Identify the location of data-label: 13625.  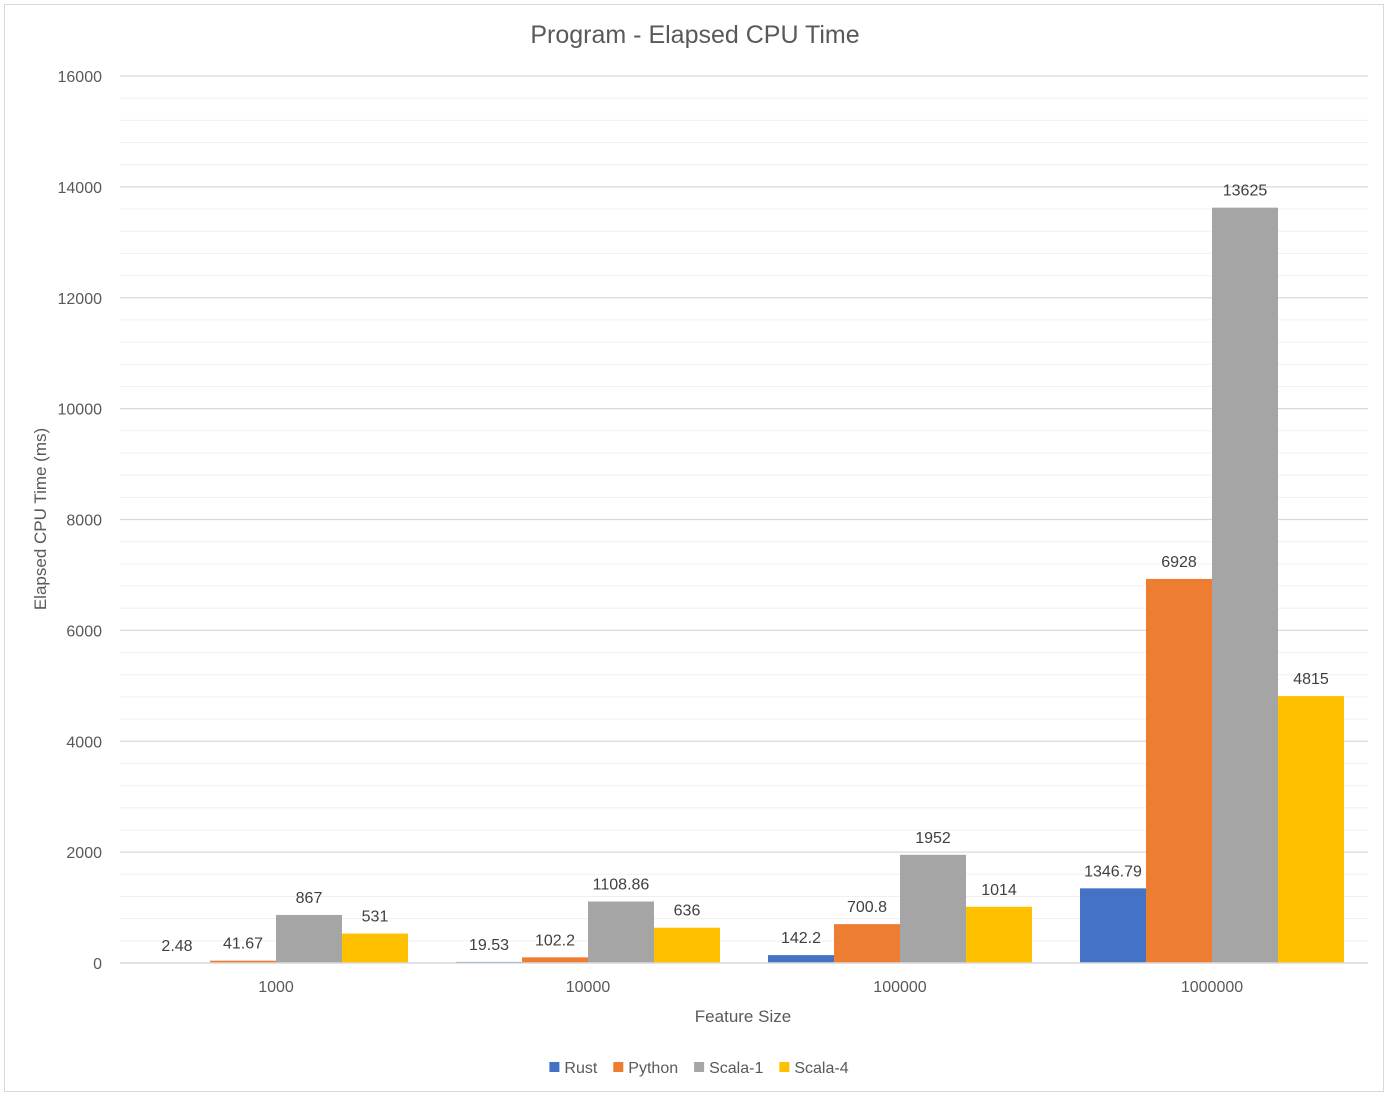
(1245, 191).